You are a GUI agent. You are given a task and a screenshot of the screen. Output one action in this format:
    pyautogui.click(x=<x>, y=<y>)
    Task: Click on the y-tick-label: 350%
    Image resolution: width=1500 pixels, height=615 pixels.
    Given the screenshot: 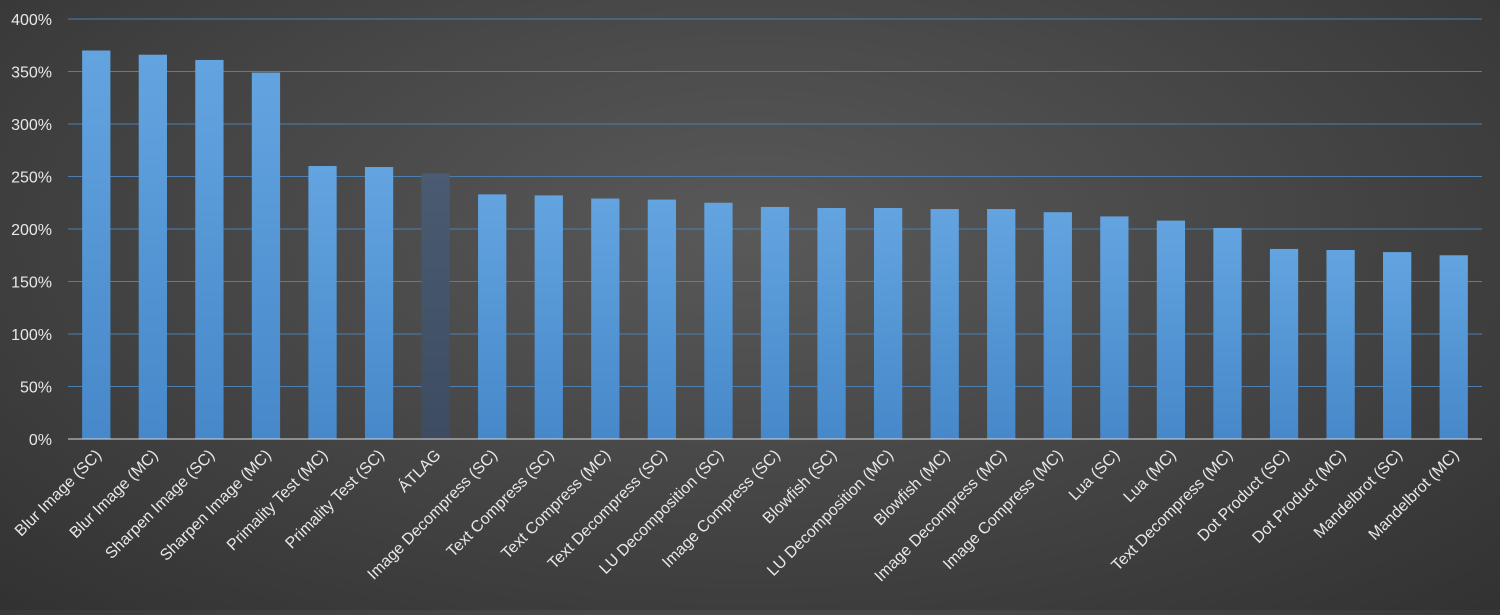 What is the action you would take?
    pyautogui.click(x=31, y=73)
    